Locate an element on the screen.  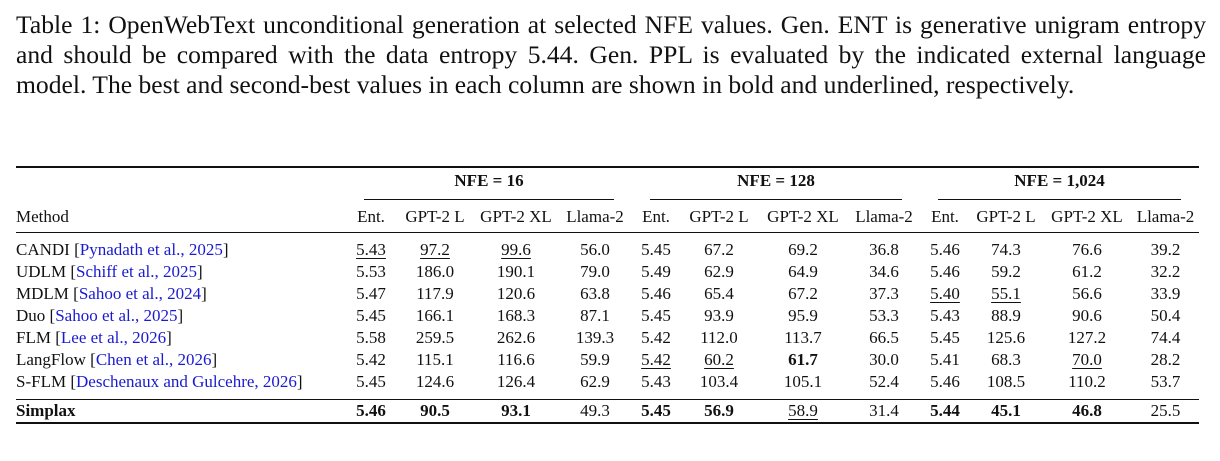
citation-link: Chen et al., 2026 is located at coordinates (153, 359).